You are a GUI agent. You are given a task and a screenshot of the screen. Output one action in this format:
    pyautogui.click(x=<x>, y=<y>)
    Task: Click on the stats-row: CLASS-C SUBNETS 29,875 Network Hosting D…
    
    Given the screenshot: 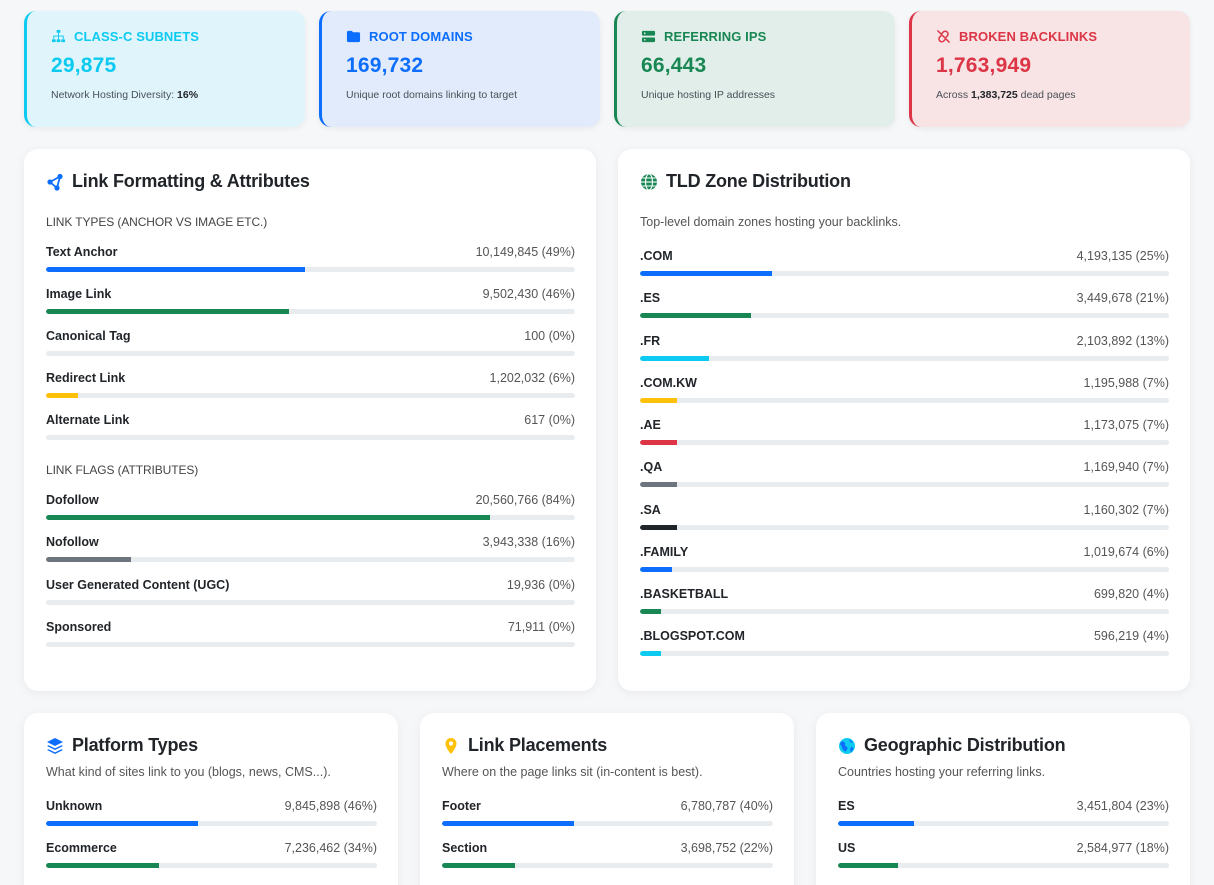 What is the action you would take?
    pyautogui.click(x=607, y=69)
    